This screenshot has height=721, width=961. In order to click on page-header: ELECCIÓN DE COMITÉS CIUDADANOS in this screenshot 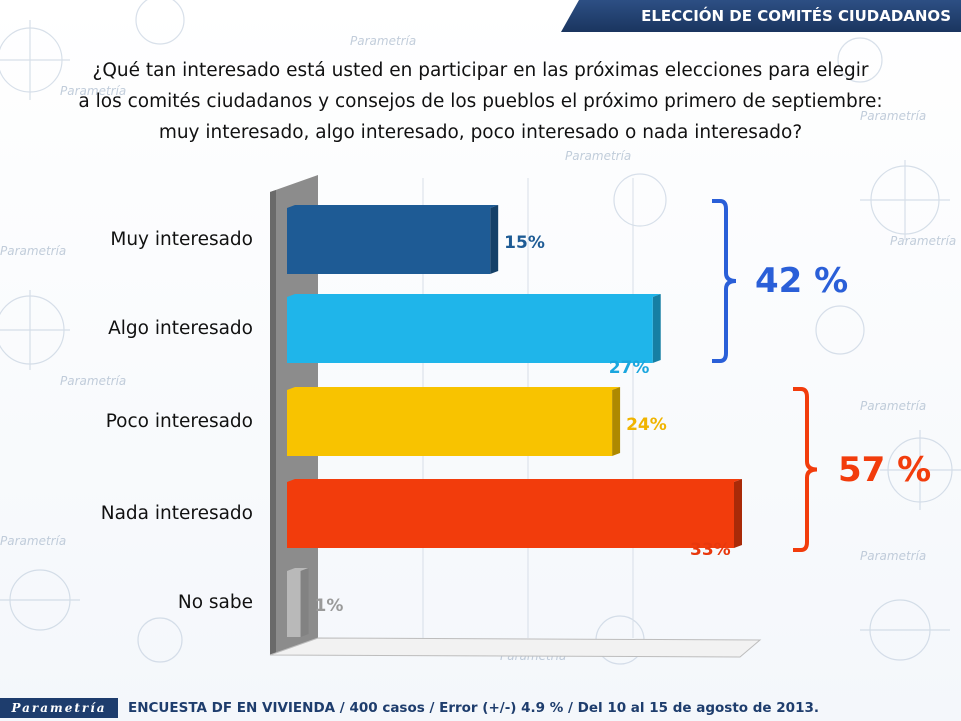, I will do `click(761, 16)`.